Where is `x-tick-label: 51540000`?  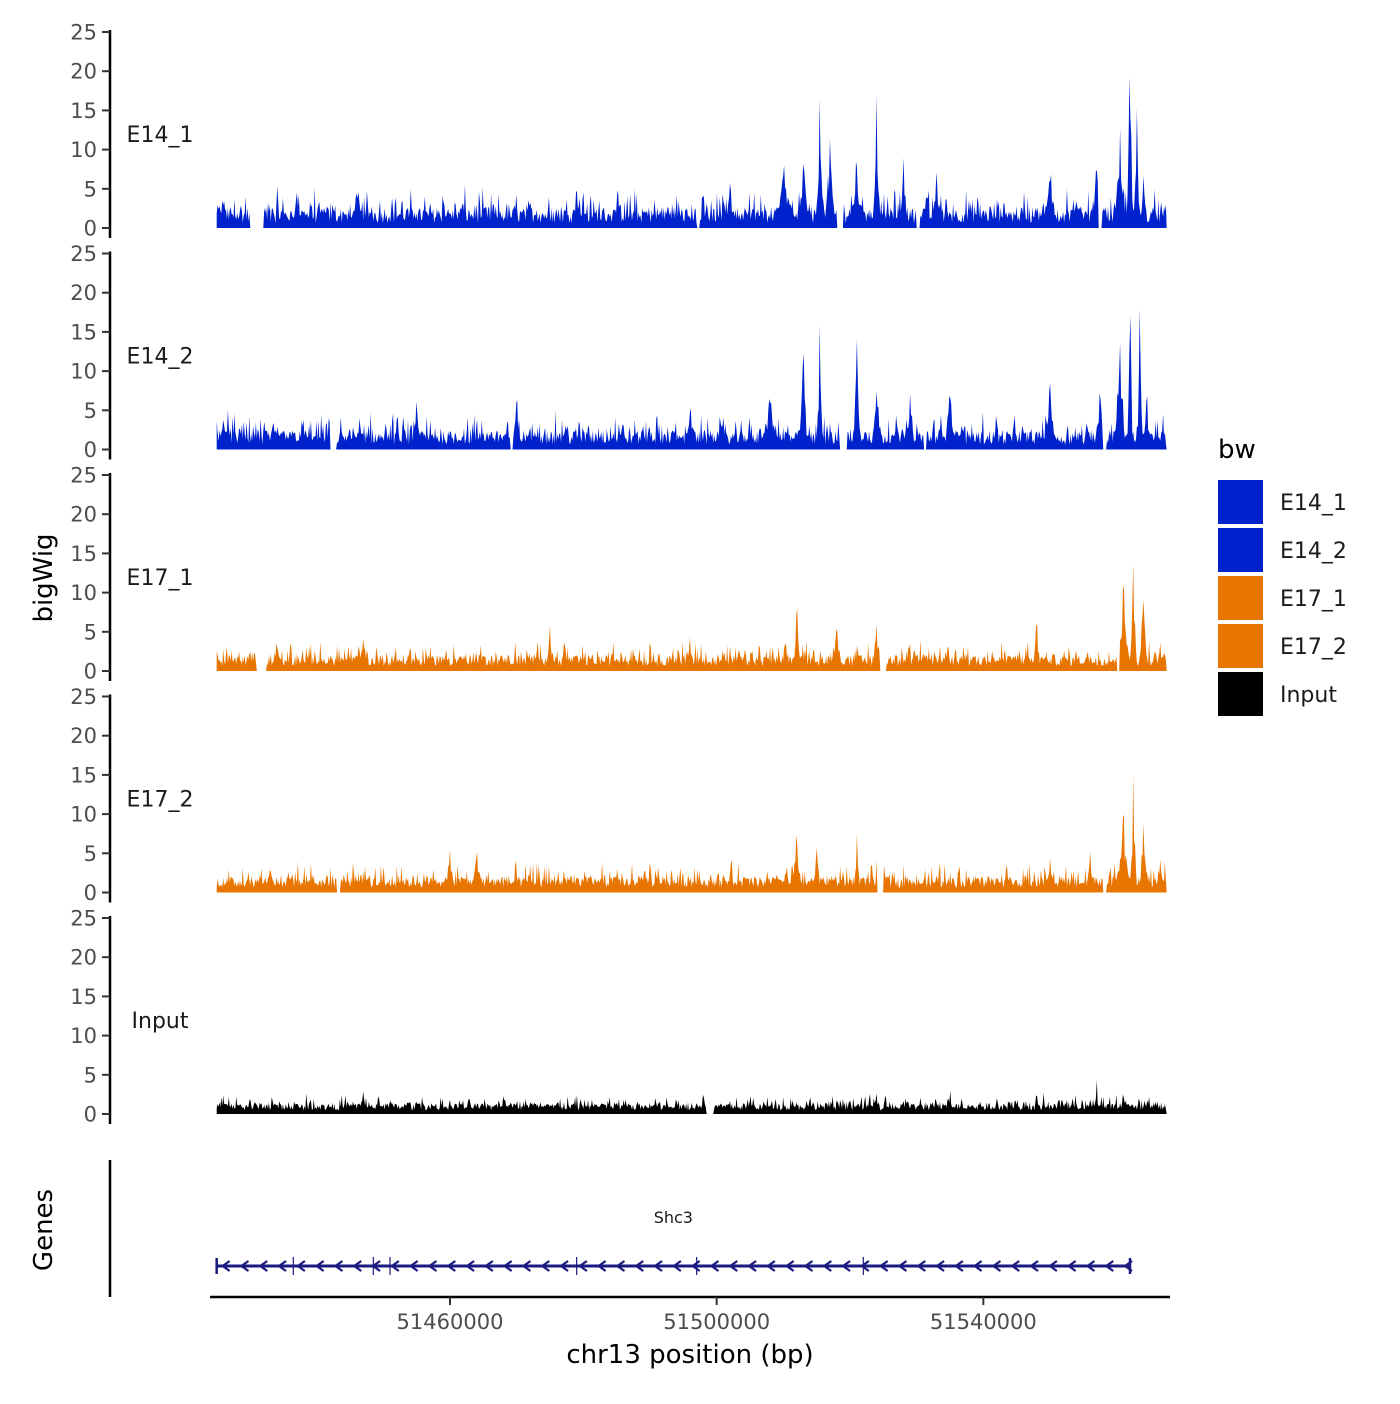
x-tick-label: 51540000 is located at coordinates (983, 1322).